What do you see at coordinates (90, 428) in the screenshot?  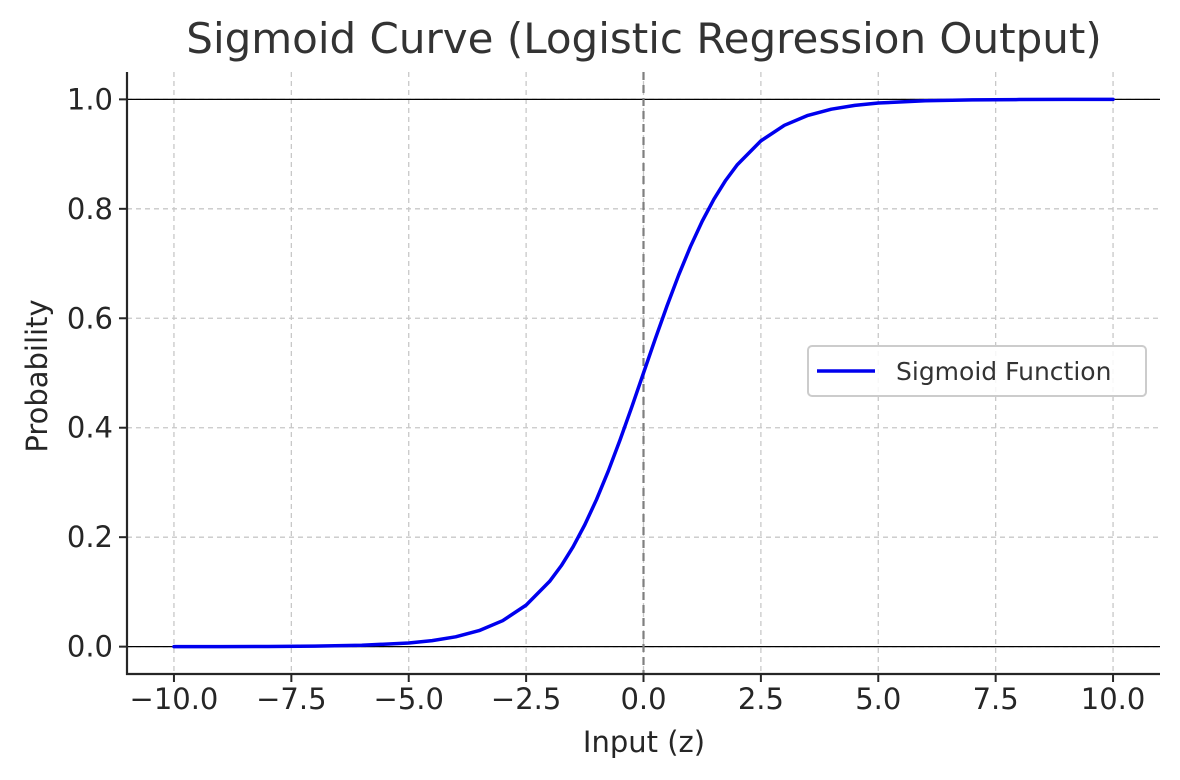 I see `y-tick-label-2: 0.4` at bounding box center [90, 428].